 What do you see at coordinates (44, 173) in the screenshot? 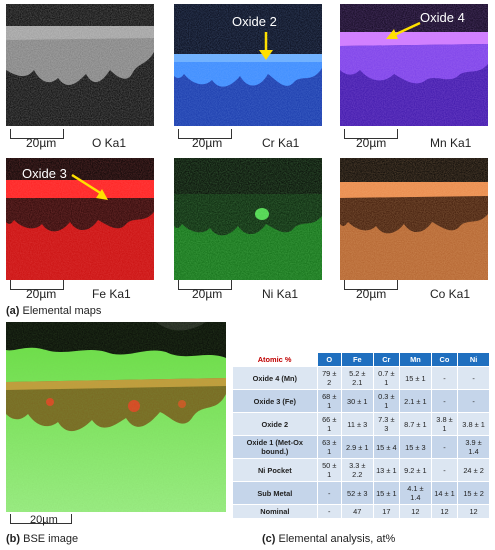
I see `callout-oxide-3: Oxide 3` at bounding box center [44, 173].